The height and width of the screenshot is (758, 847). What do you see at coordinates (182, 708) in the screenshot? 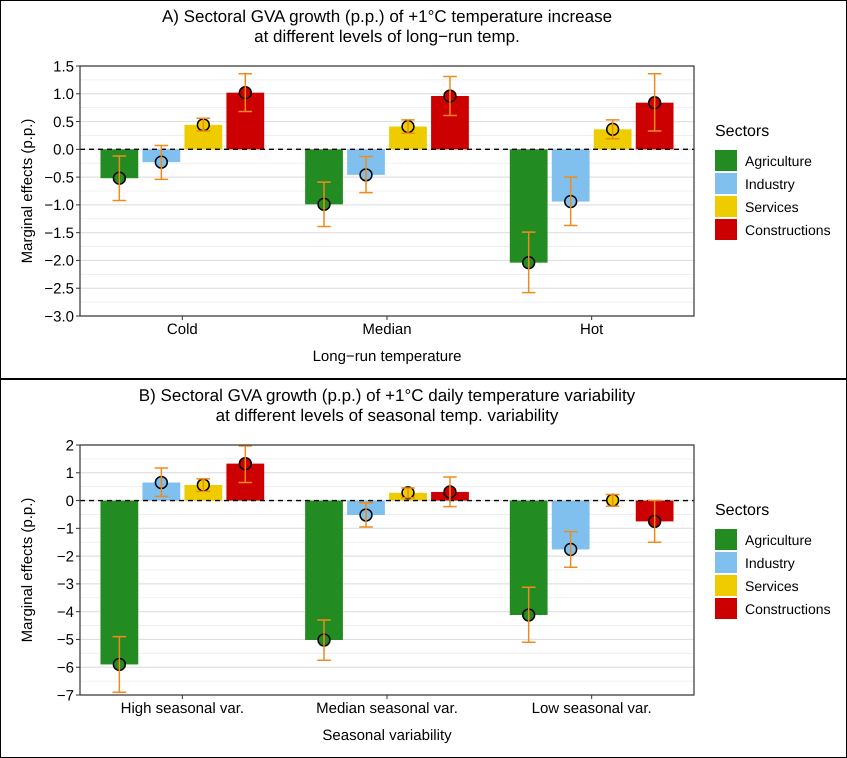
I see `x-tick-label: High seasonal var.` at bounding box center [182, 708].